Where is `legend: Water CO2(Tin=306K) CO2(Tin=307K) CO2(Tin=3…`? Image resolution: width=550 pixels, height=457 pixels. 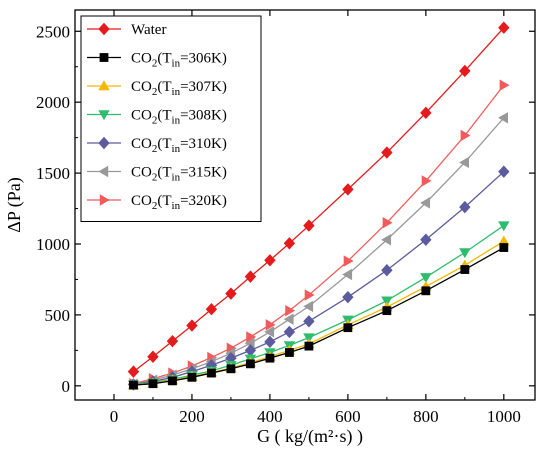 legend: Water CO2(Tin=306K) CO2(Tin=307K) CO2(Tin=3… is located at coordinates (171, 118).